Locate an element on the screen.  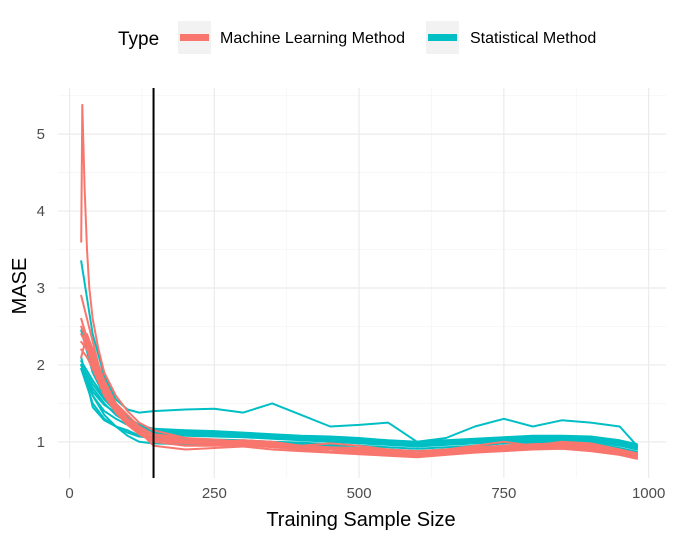
x-axis-ticks: 0 250 500 750 1000 is located at coordinates (365, 493).